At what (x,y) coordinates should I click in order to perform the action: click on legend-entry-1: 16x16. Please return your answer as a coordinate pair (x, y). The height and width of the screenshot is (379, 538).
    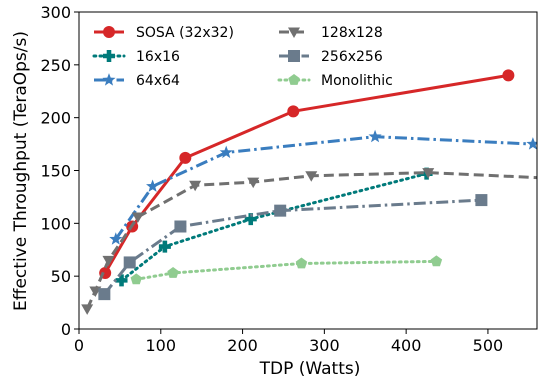
    Looking at the image, I should click on (136, 57).